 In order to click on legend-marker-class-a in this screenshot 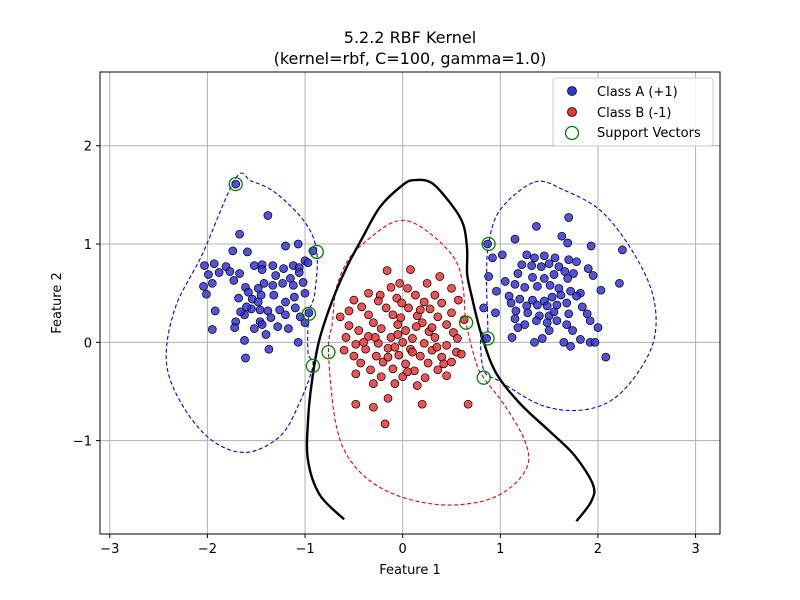, I will do `click(572, 91)`.